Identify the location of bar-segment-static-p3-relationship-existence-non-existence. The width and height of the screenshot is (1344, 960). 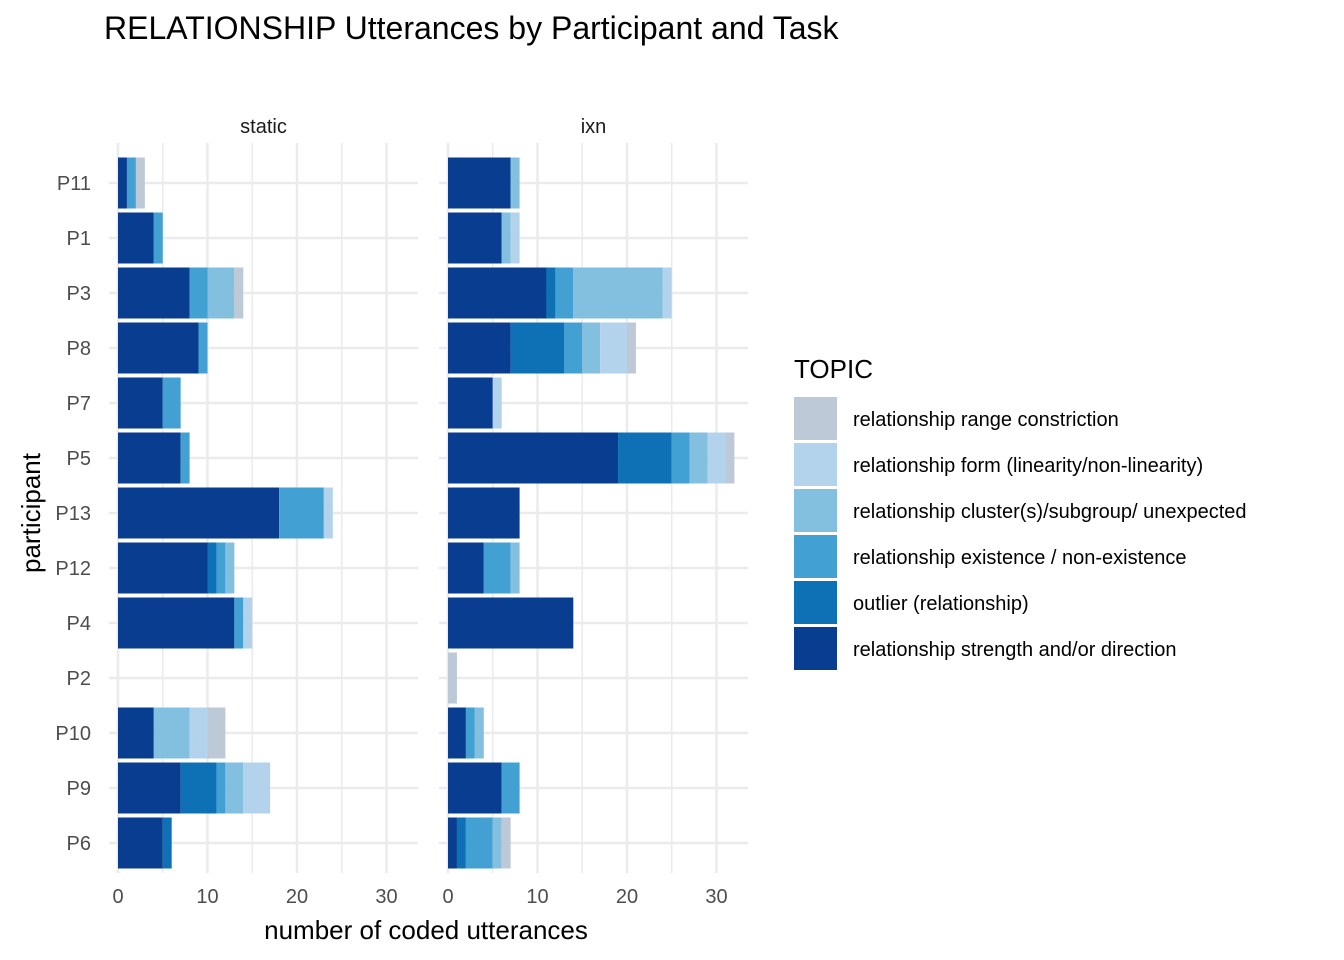
(198, 293).